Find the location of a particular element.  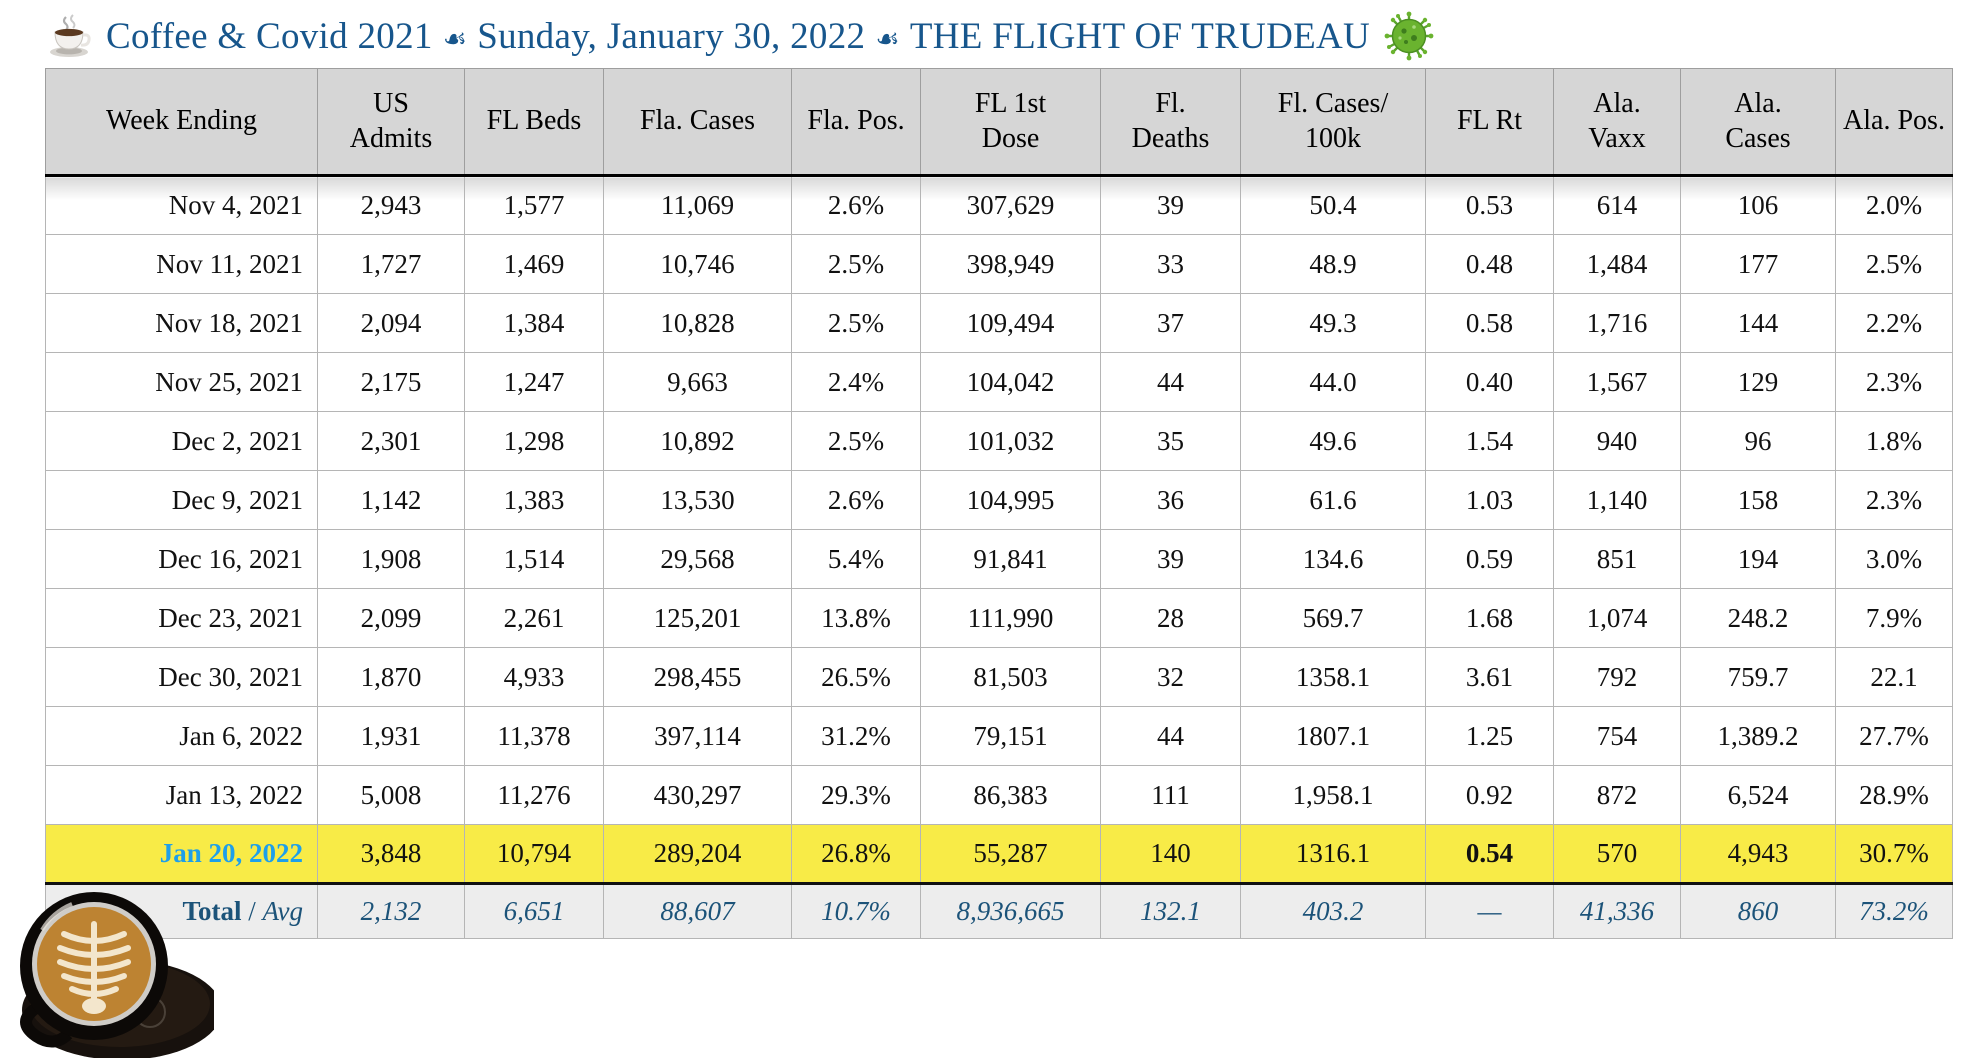

value-cell: 398,949 is located at coordinates (1010, 264).